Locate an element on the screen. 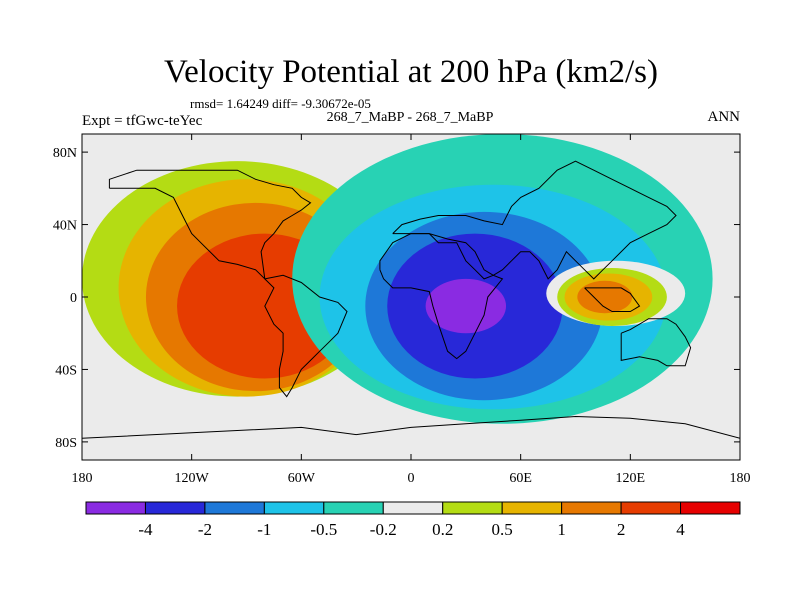  x-tick-label: 120W is located at coordinates (192, 478).